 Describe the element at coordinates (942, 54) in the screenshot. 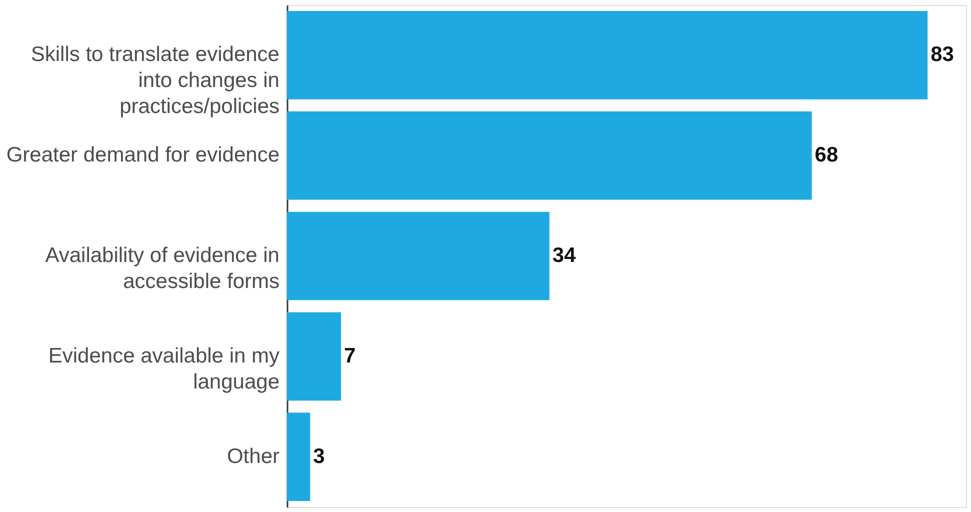

I see `data-label: 83` at that location.